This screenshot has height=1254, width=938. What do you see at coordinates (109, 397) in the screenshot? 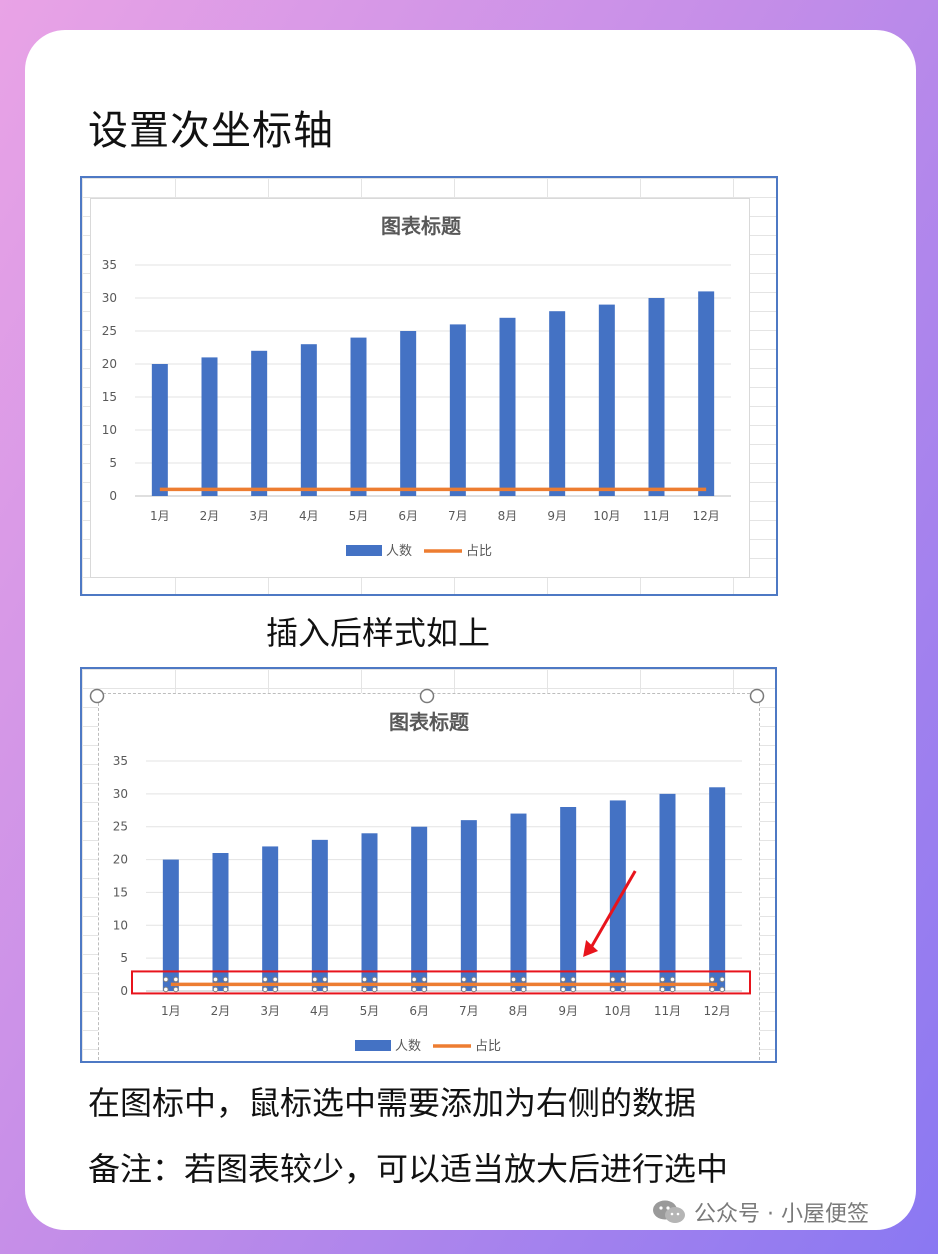
I see `y-tick-label: 15` at bounding box center [109, 397].